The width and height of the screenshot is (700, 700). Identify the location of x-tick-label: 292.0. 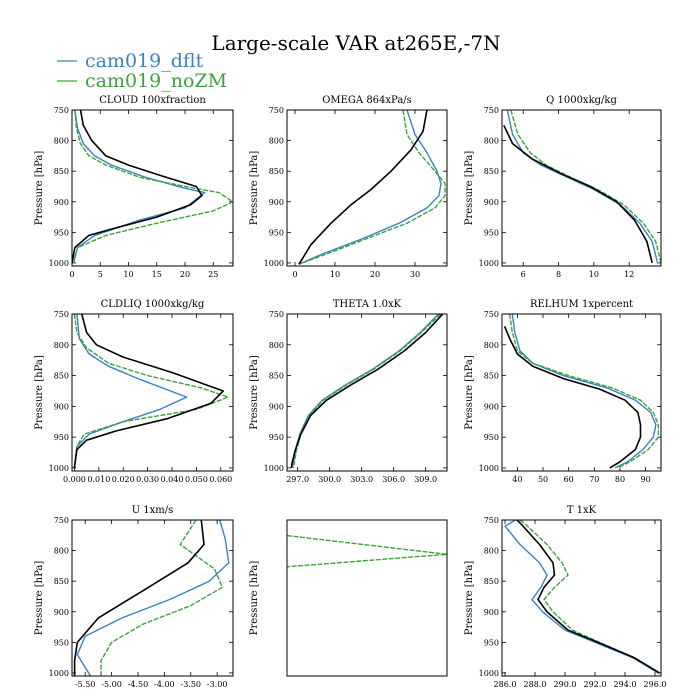
(595, 684).